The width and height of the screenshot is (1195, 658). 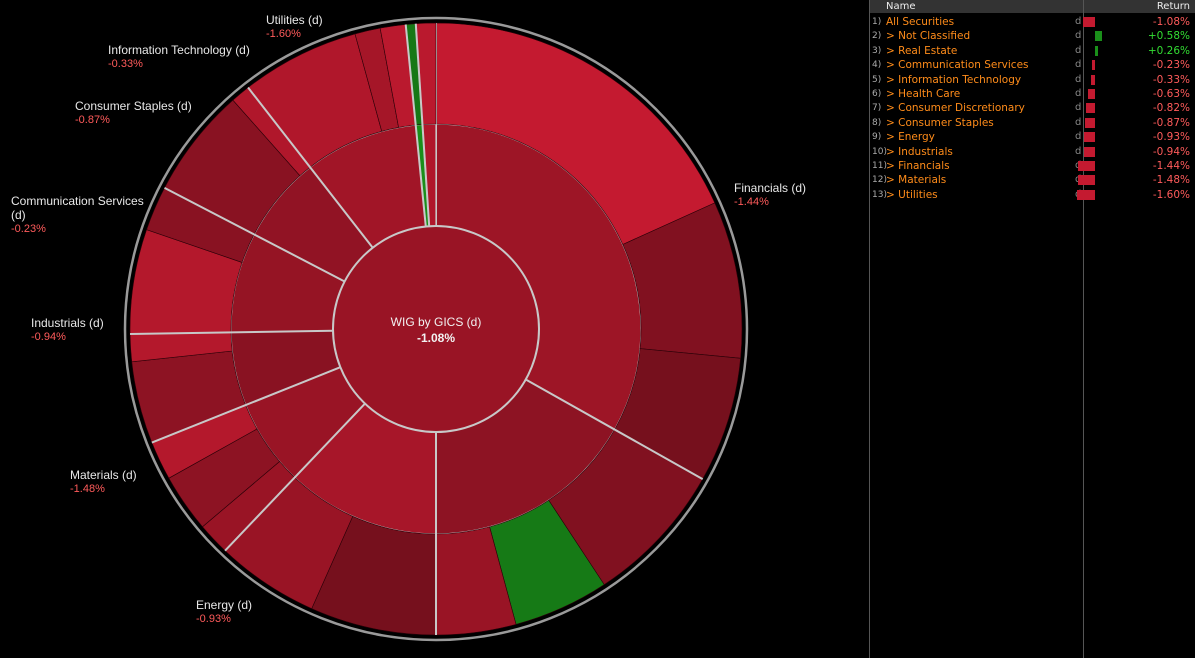 I want to click on sector-separator-communication-services, so click(x=246, y=405).